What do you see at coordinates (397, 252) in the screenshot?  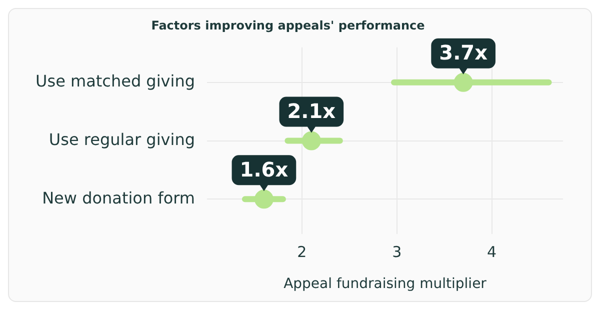 I see `x-tick-label: 3` at bounding box center [397, 252].